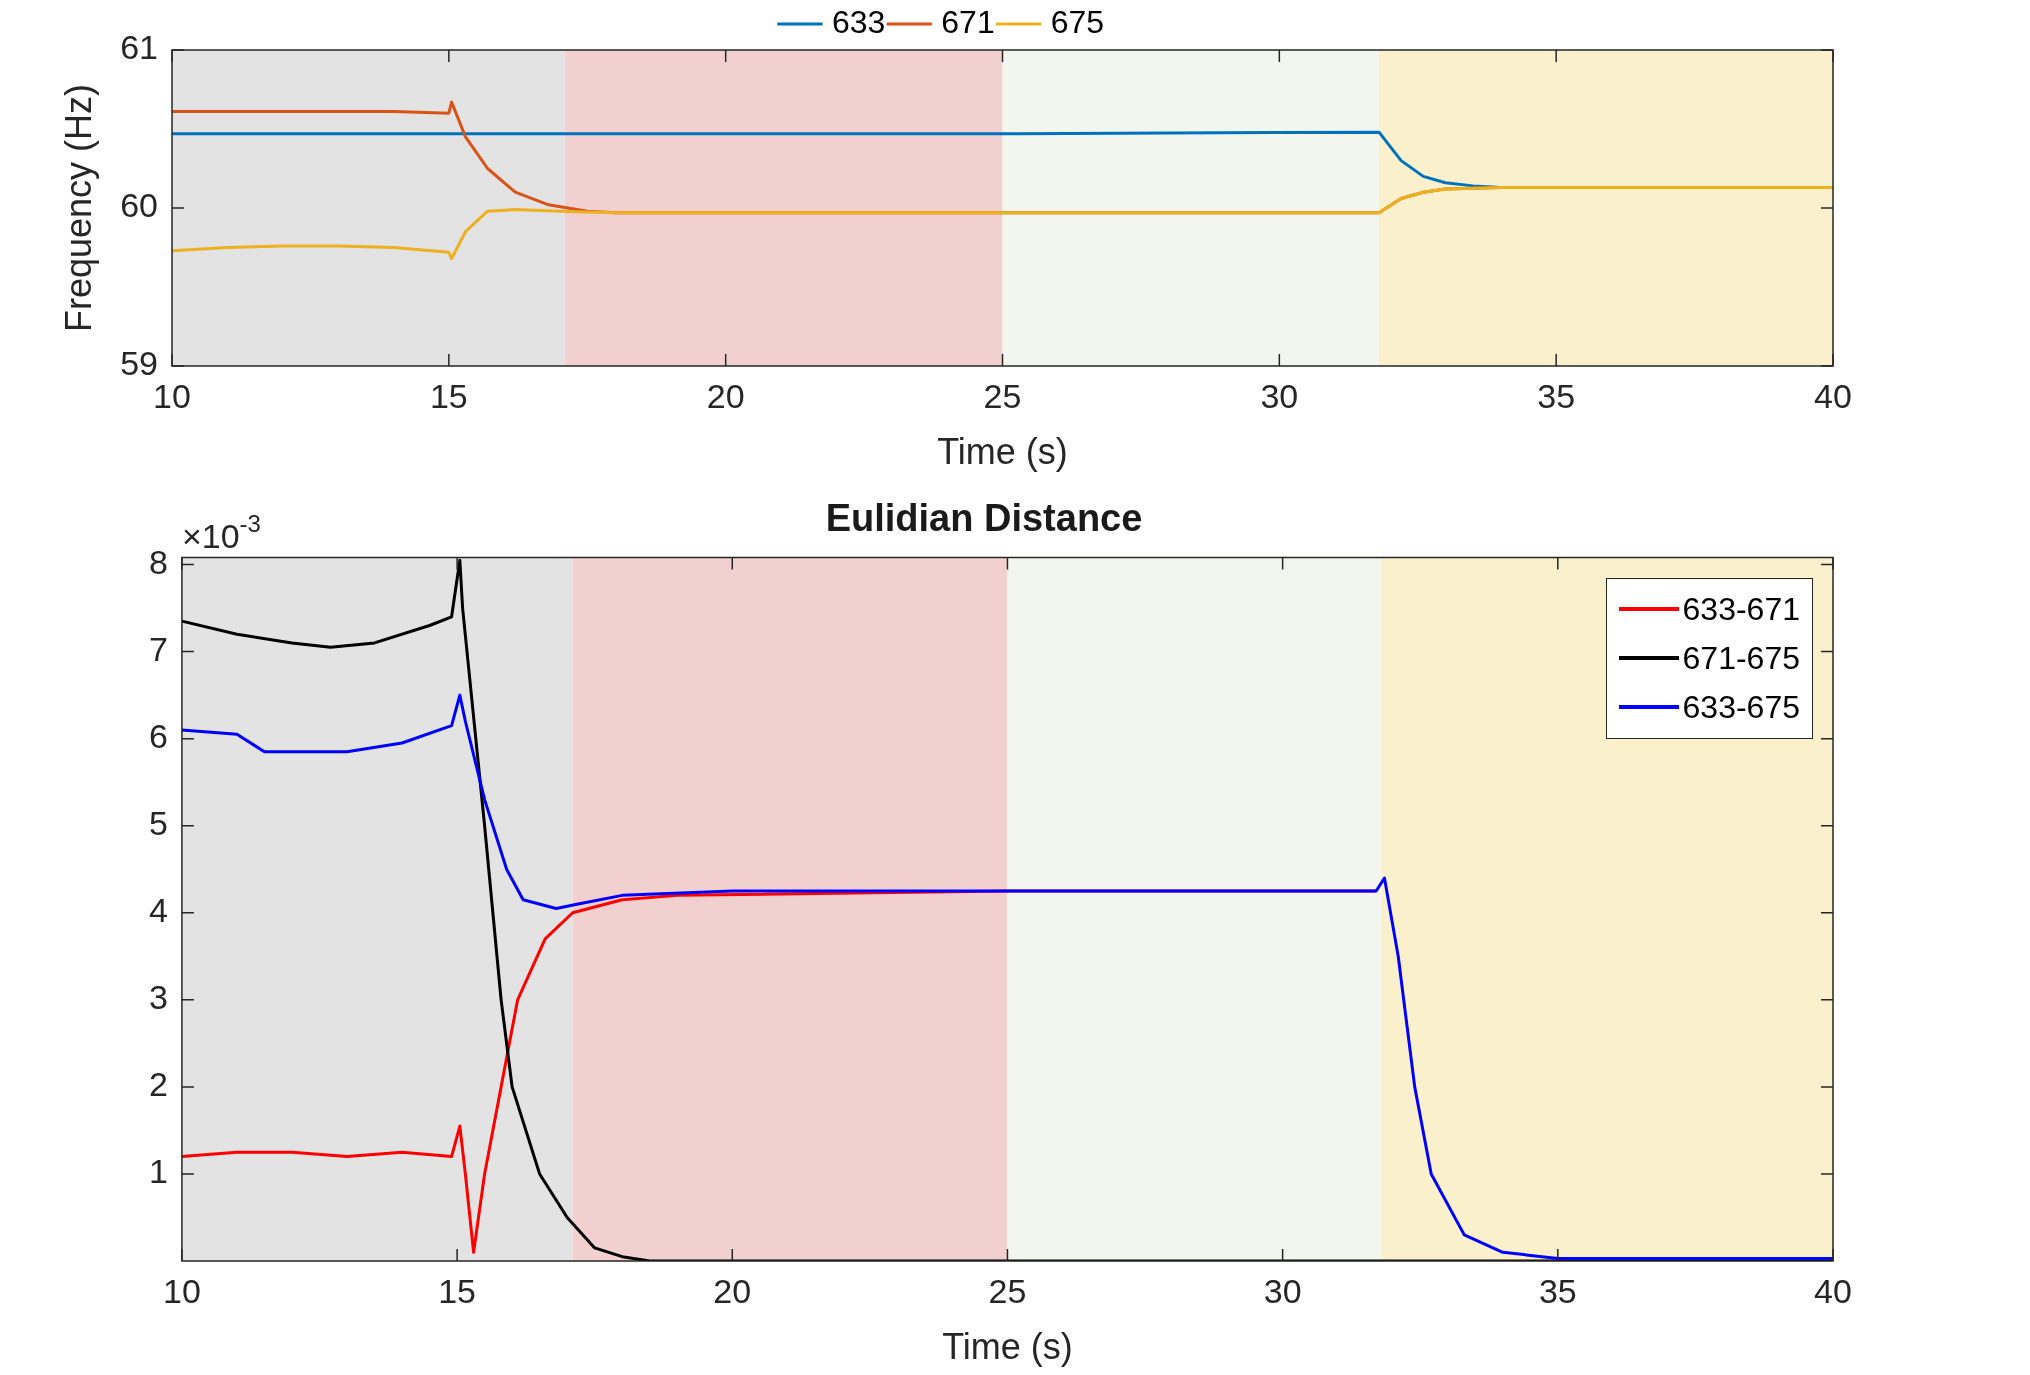 The height and width of the screenshot is (1375, 2030). I want to click on chart-title: Eulidian Distance, so click(984, 518).